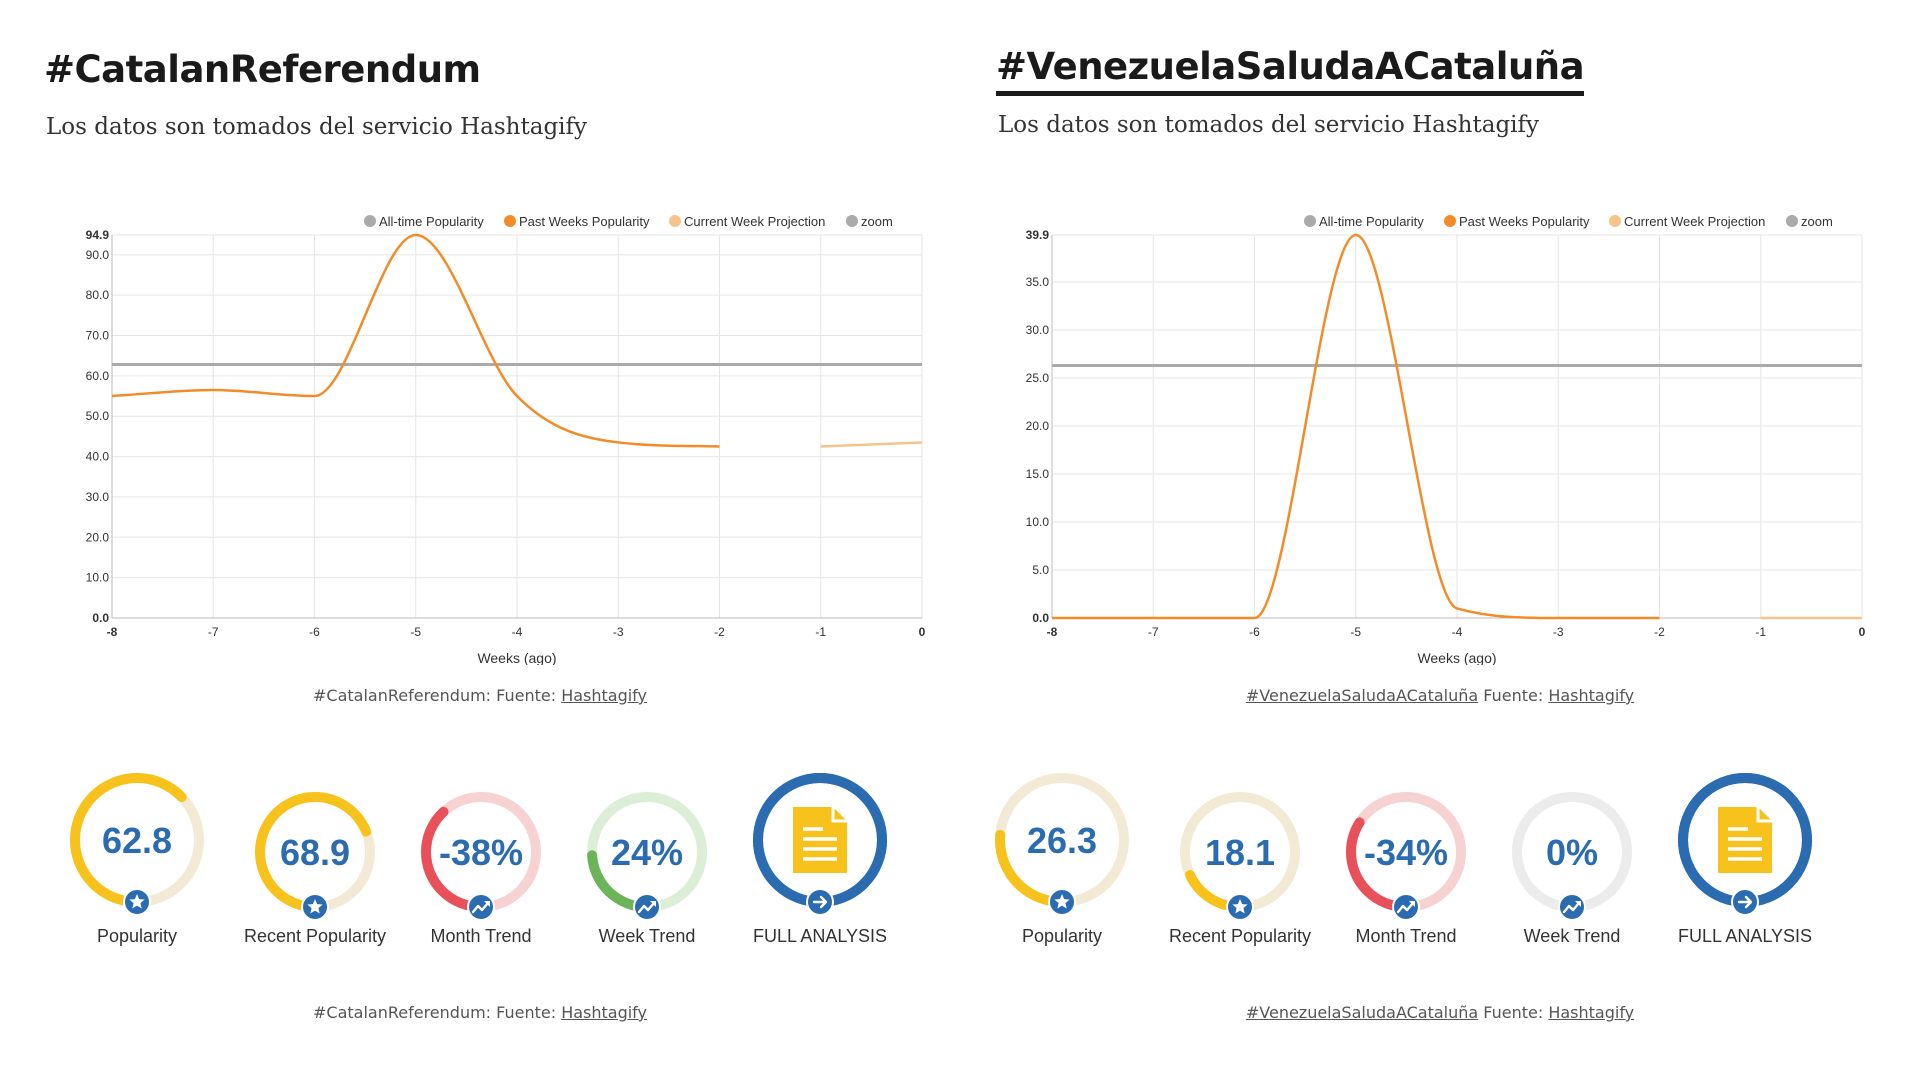  I want to click on x-tick-label: -4, so click(517, 632).